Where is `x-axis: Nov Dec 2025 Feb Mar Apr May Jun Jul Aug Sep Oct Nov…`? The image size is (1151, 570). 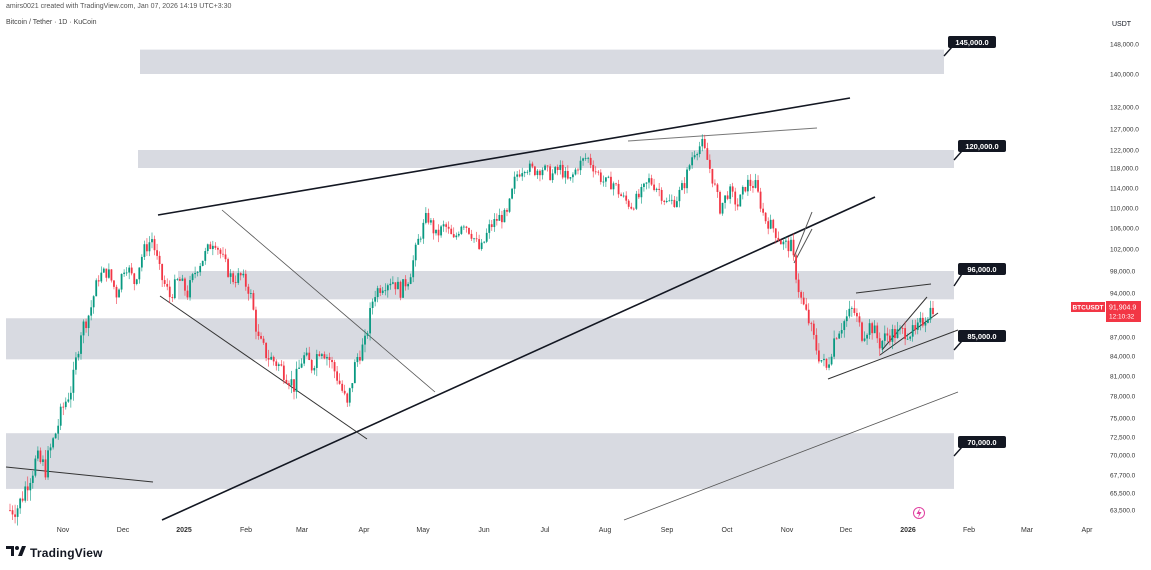
x-axis: Nov Dec 2025 Feb Mar Apr May Jun Jul Aug Sep Oct Nov… is located at coordinates (575, 530).